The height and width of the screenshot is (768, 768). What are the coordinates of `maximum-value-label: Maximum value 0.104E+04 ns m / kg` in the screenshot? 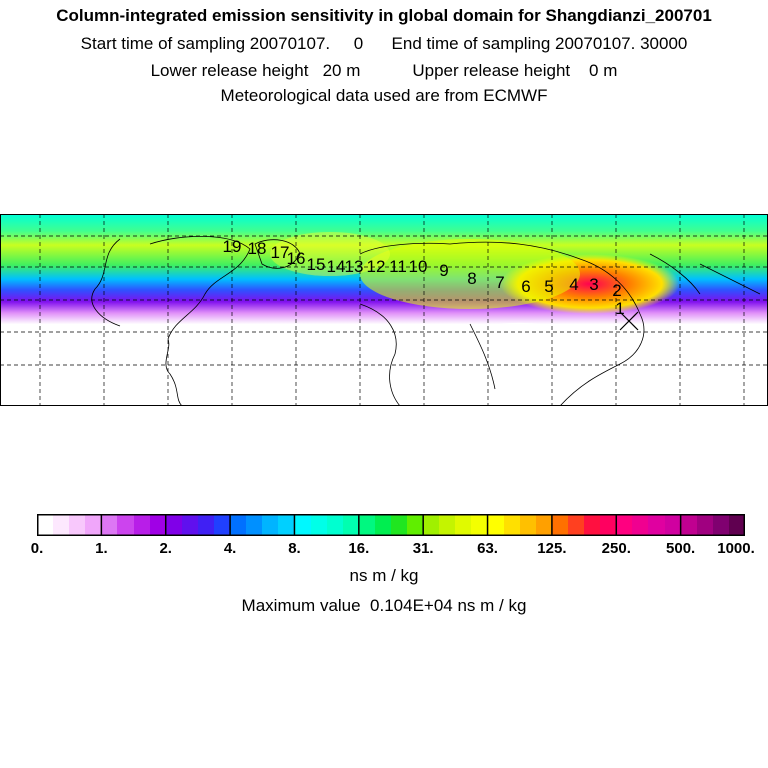 It's located at (384, 605).